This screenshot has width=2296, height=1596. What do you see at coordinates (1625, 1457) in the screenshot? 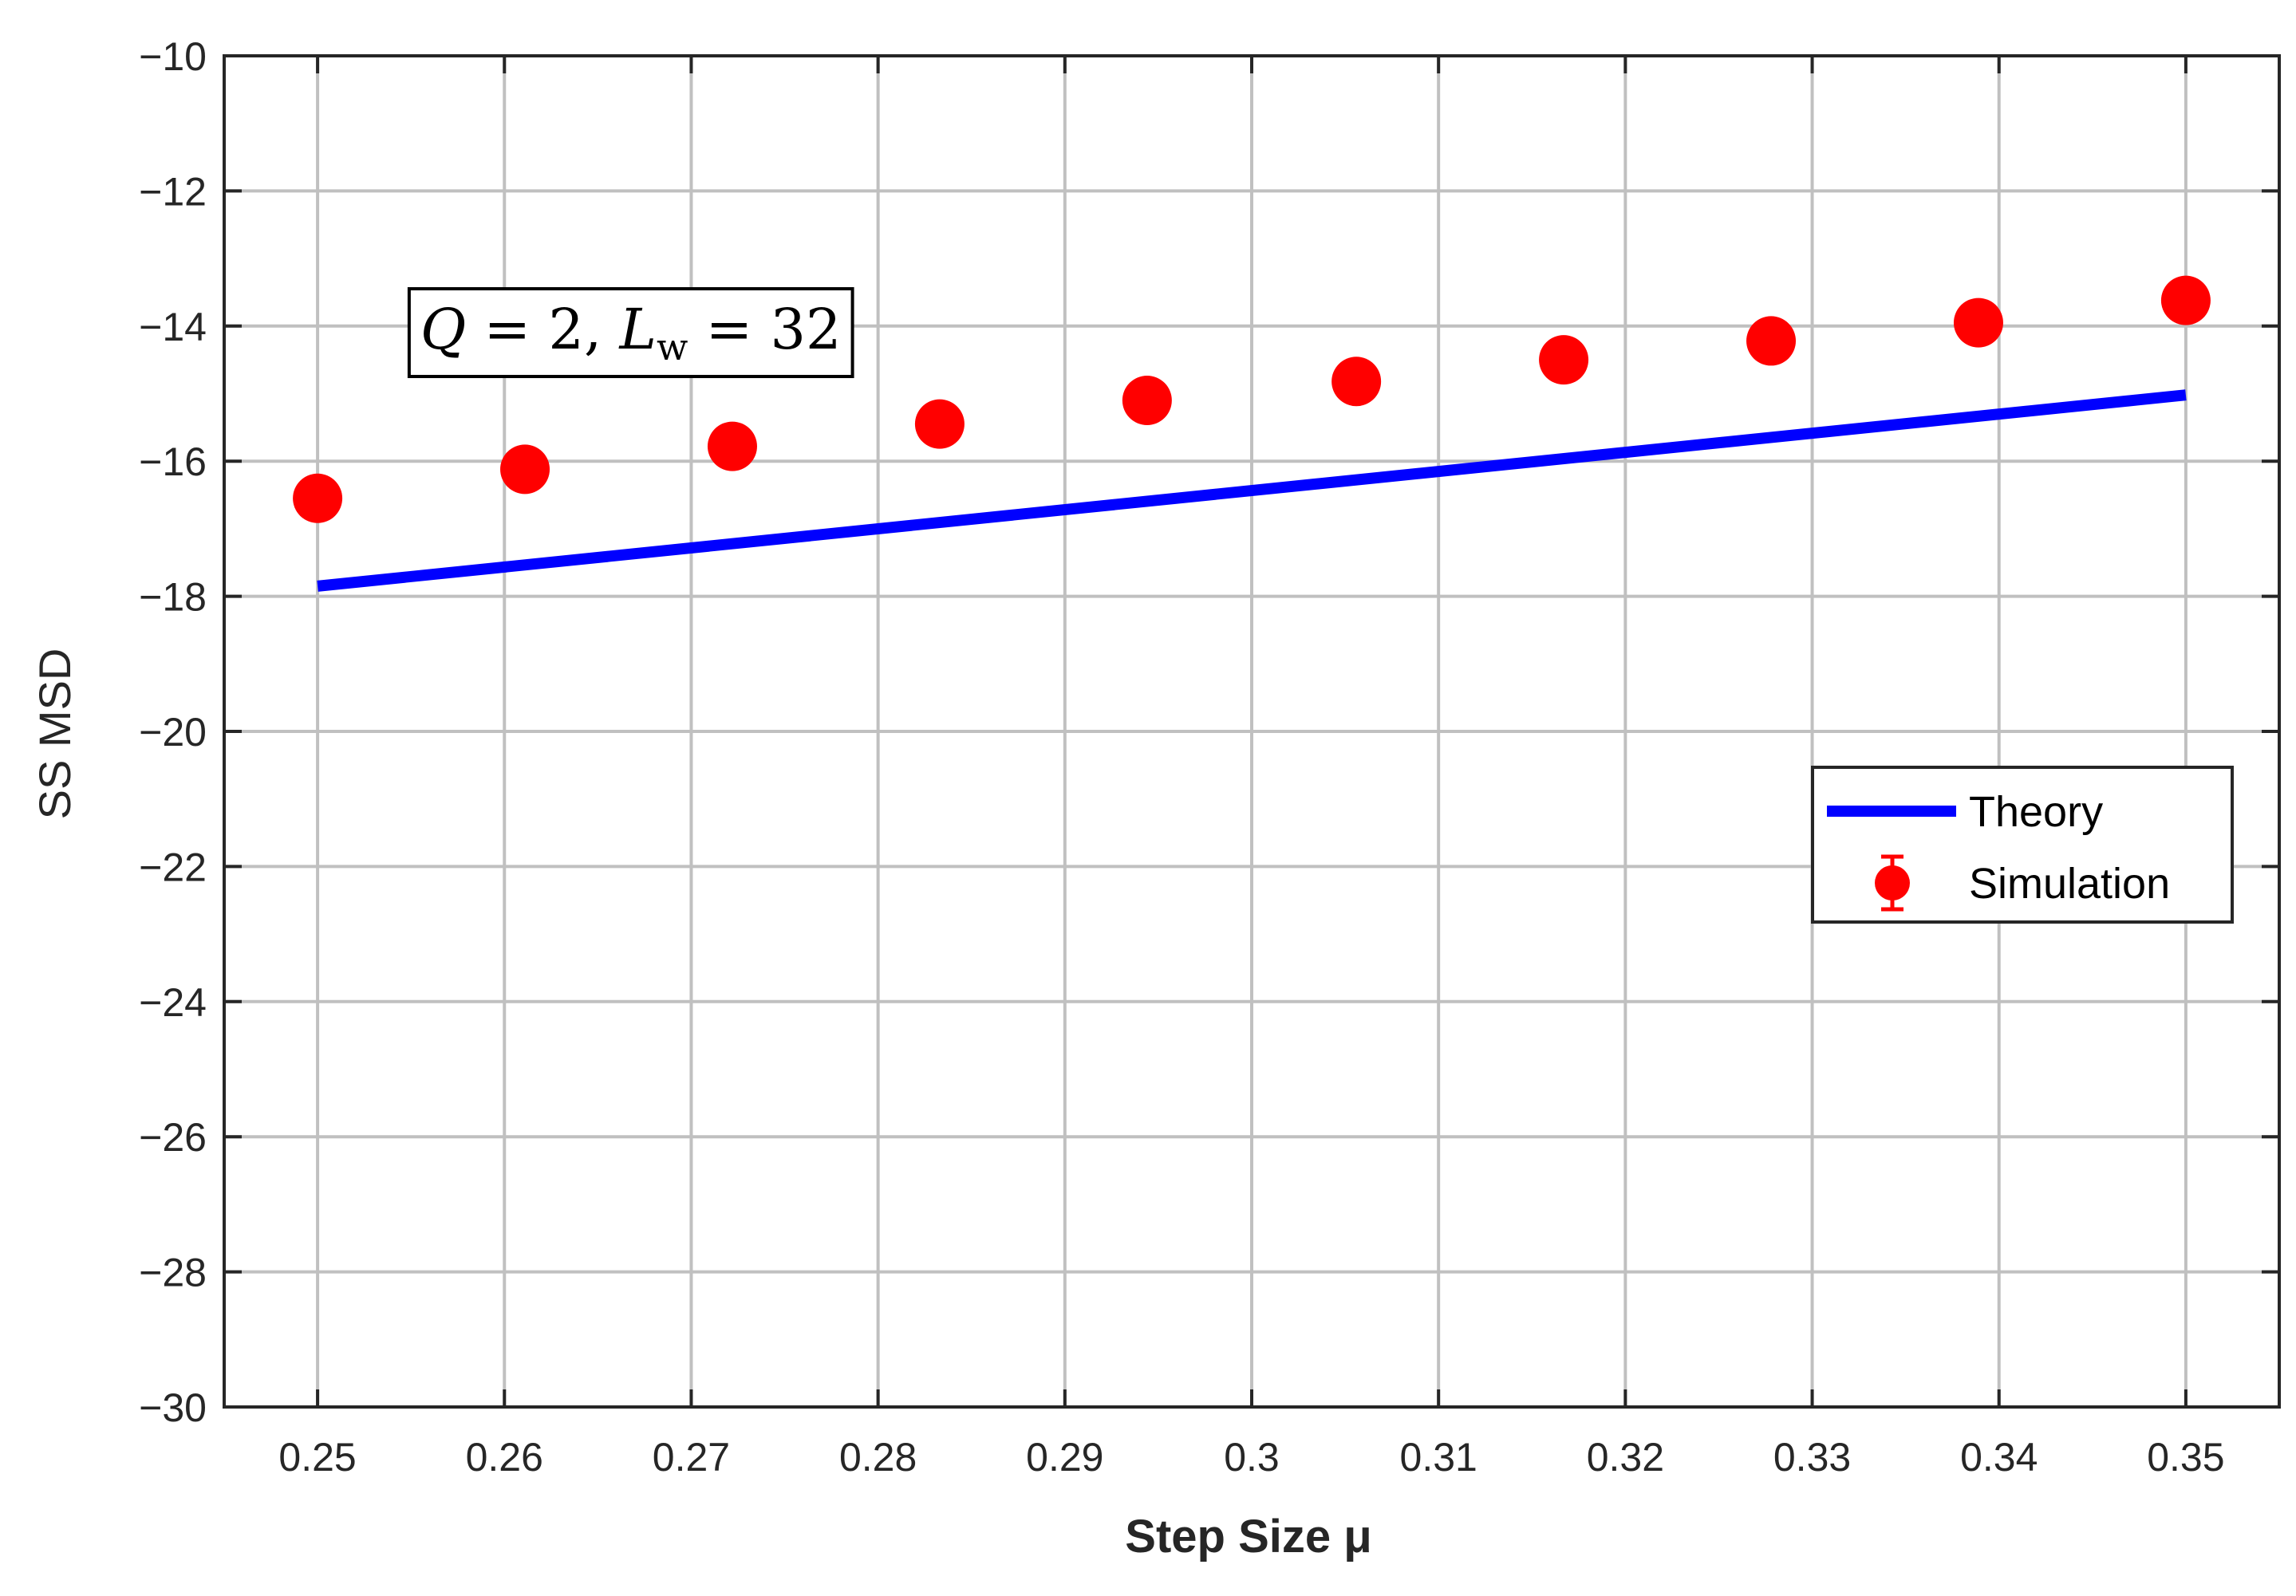
I see `x-tick-label: 0.32` at bounding box center [1625, 1457].